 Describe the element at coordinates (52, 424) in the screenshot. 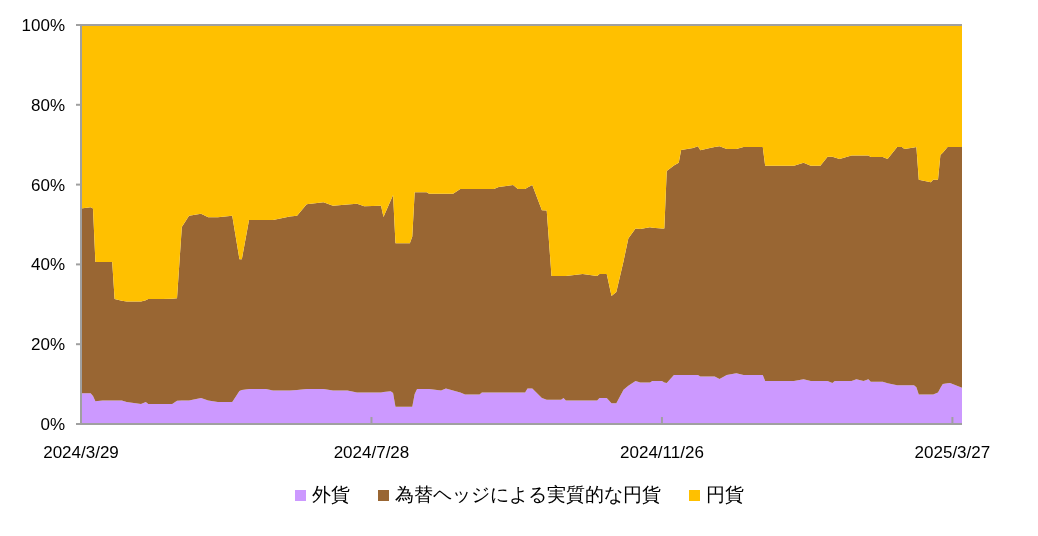

I see `y-tick-label: 0%` at that location.